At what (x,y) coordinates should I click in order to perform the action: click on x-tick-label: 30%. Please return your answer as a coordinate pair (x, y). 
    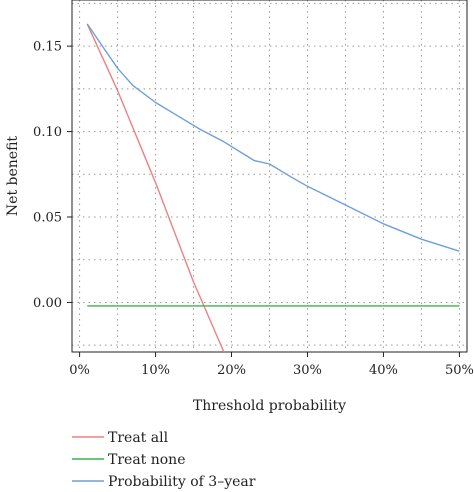
    Looking at the image, I should click on (307, 370).